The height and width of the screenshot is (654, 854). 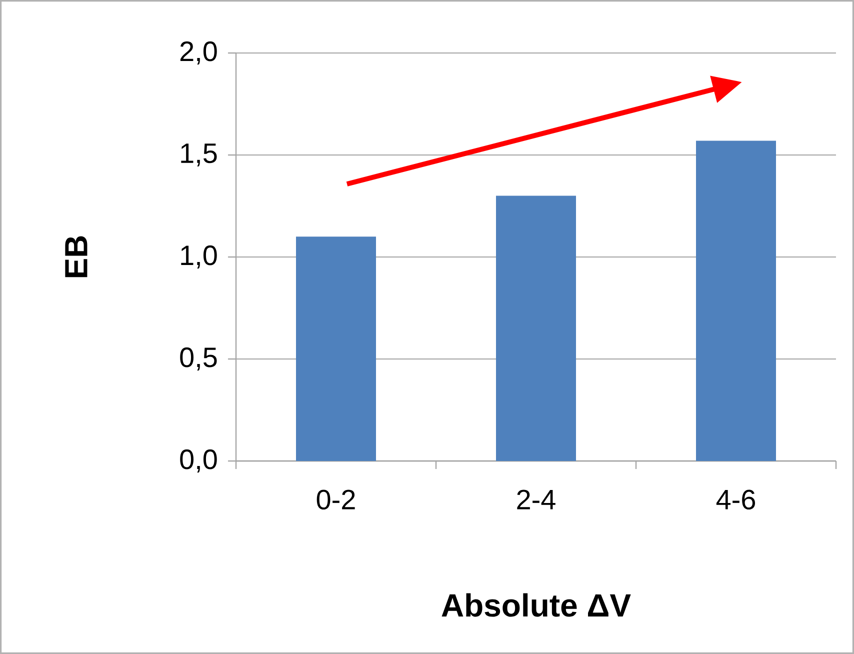 What do you see at coordinates (76, 257) in the screenshot?
I see `y-axis-title: EB` at bounding box center [76, 257].